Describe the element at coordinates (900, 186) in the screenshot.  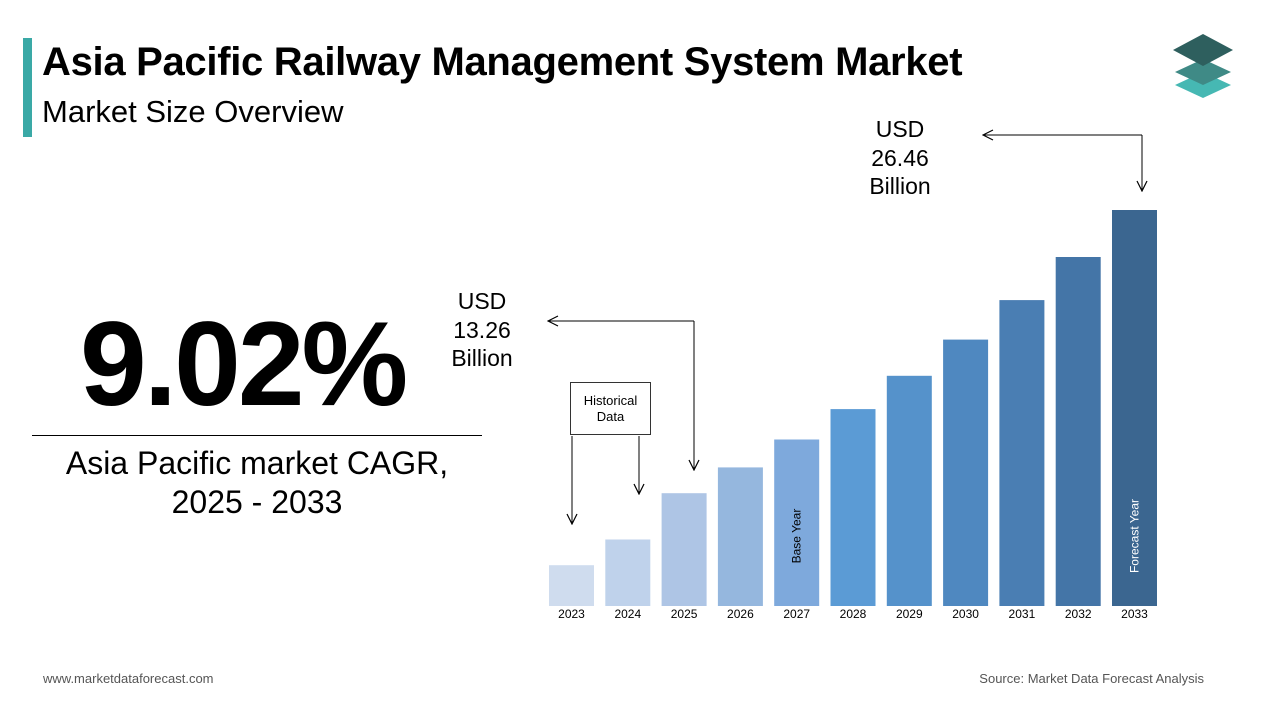
I see `end-callout-unit: Billion` at that location.